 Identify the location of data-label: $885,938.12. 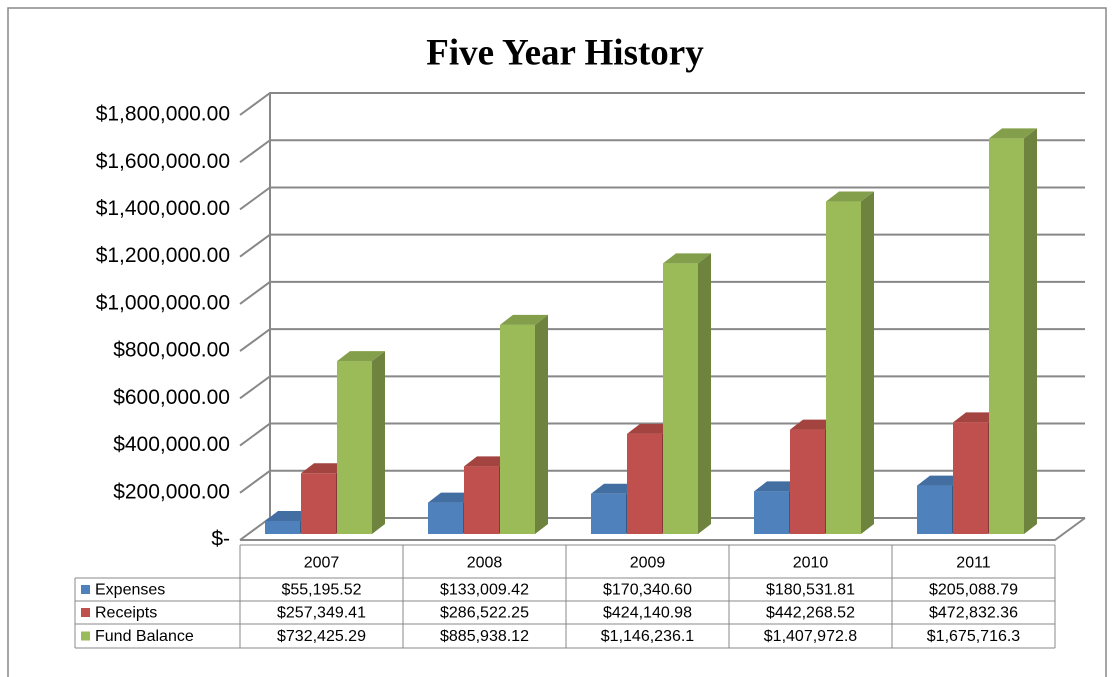
(484, 636).